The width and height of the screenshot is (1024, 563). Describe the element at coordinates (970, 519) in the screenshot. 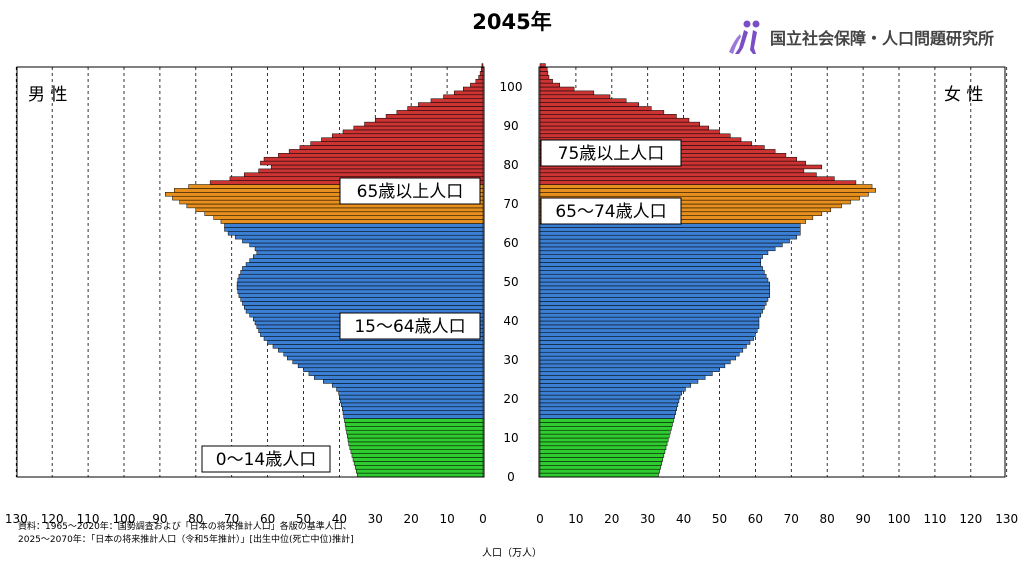

I see `x-tick-label-female: 120` at that location.